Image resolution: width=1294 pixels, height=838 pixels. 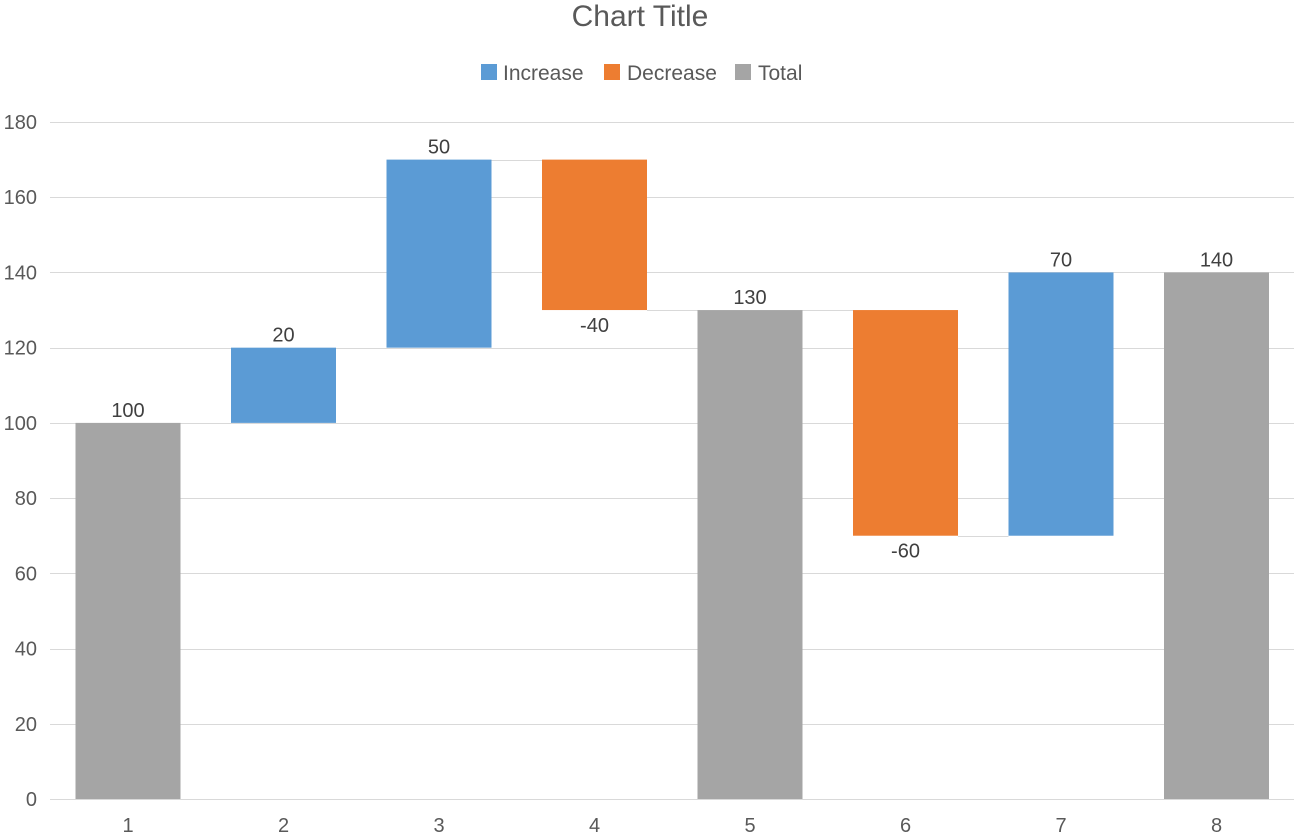 What do you see at coordinates (283, 826) in the screenshot?
I see `x-tick-label: 2` at bounding box center [283, 826].